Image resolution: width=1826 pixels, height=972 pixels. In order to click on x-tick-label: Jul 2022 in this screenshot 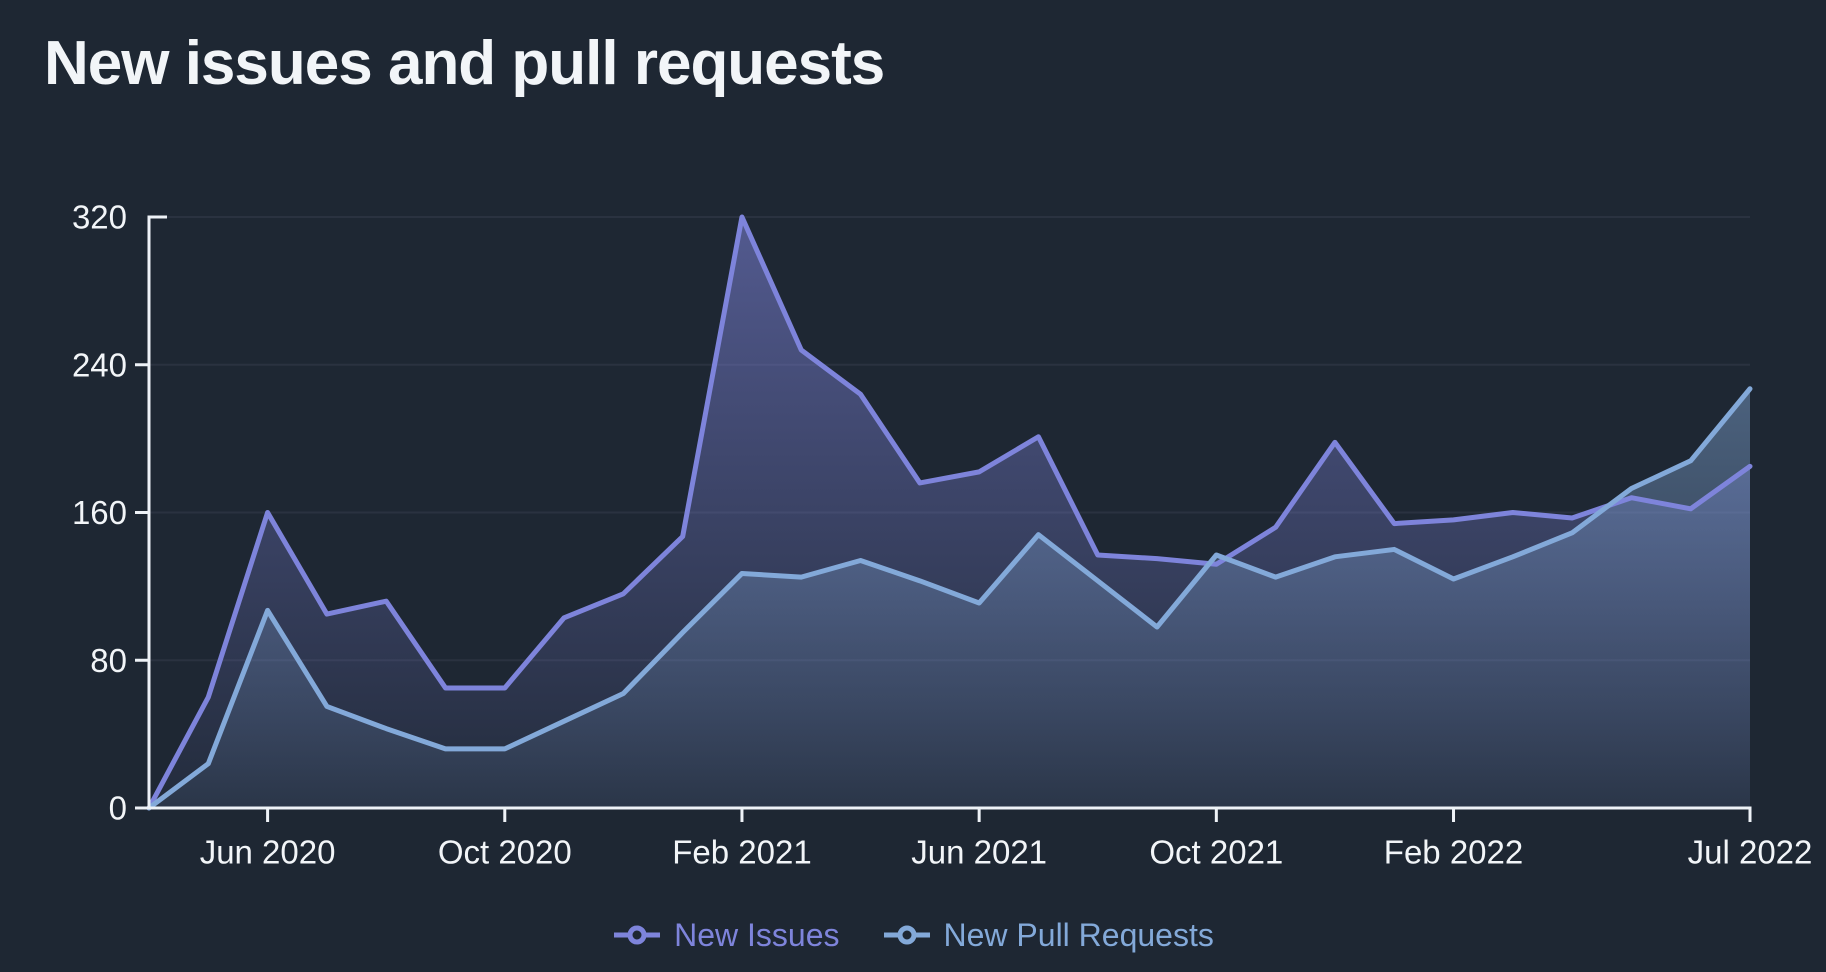, I will do `click(1750, 852)`.